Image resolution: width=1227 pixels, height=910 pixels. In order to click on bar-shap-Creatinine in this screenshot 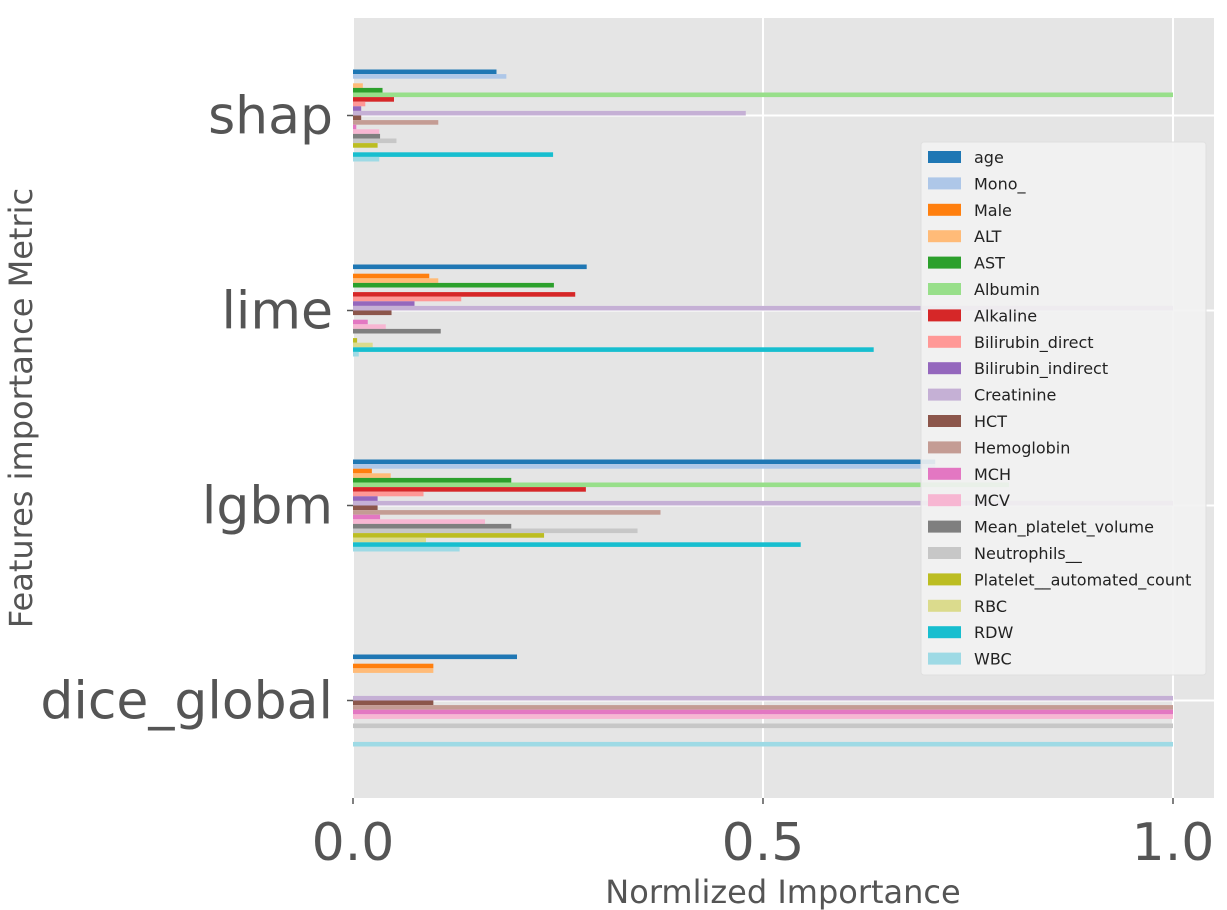, I will do `click(549, 113)`.